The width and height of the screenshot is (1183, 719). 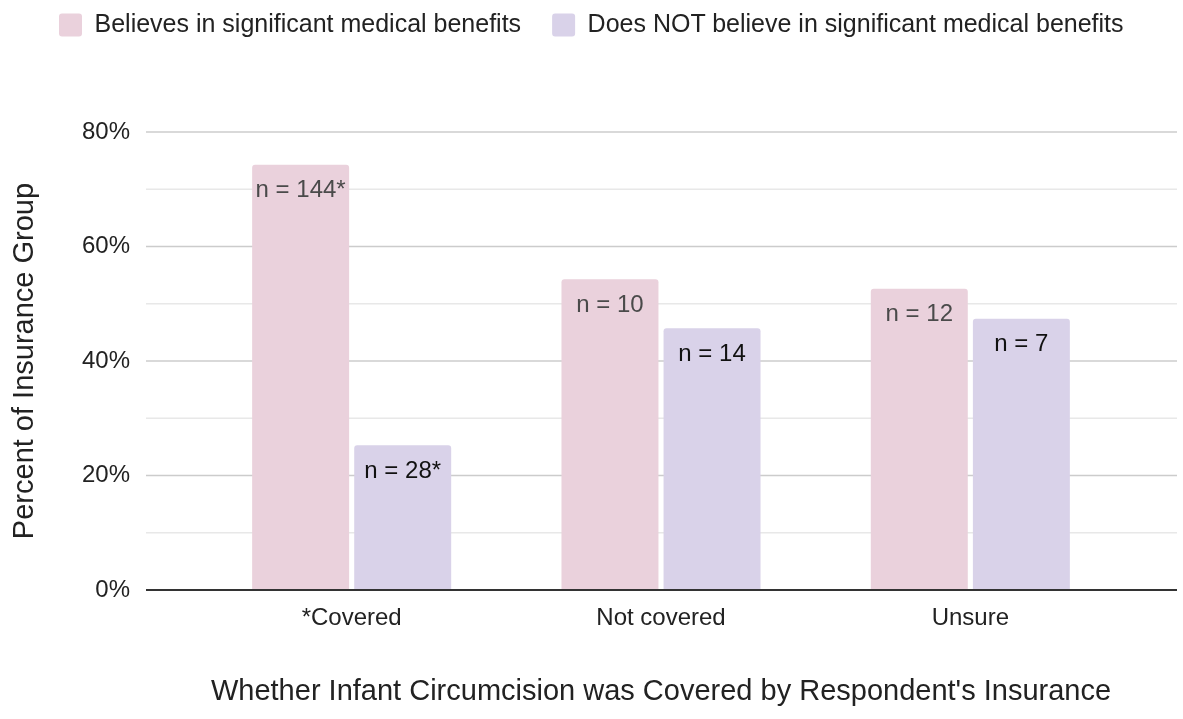 What do you see at coordinates (23, 361) in the screenshot?
I see `y-axis-title: Percent of Insurance Group` at bounding box center [23, 361].